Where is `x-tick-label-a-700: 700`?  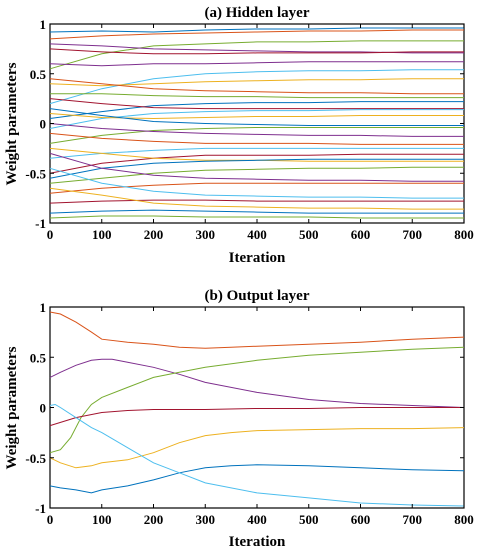 x-tick-label-a-700: 700 is located at coordinates (413, 234).